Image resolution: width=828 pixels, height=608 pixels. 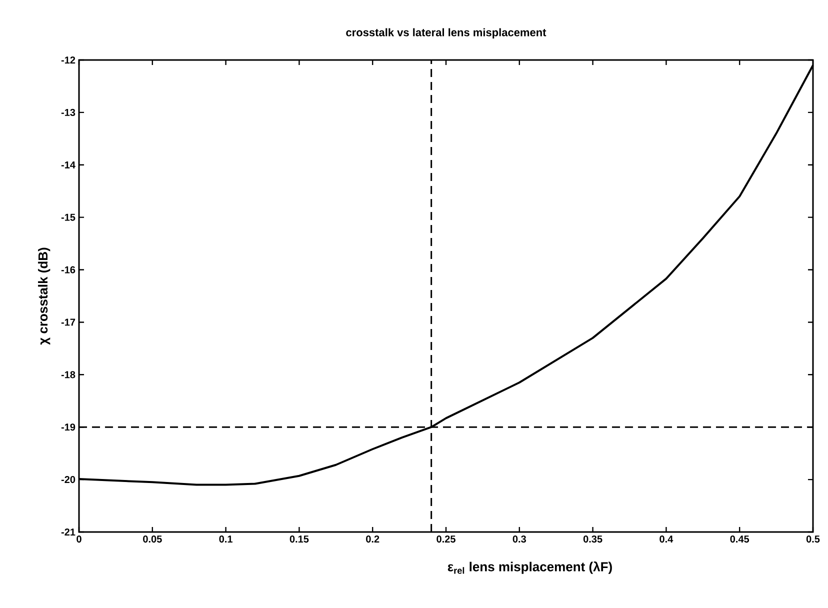 I want to click on x-tick-label: 0.2, so click(x=373, y=539).